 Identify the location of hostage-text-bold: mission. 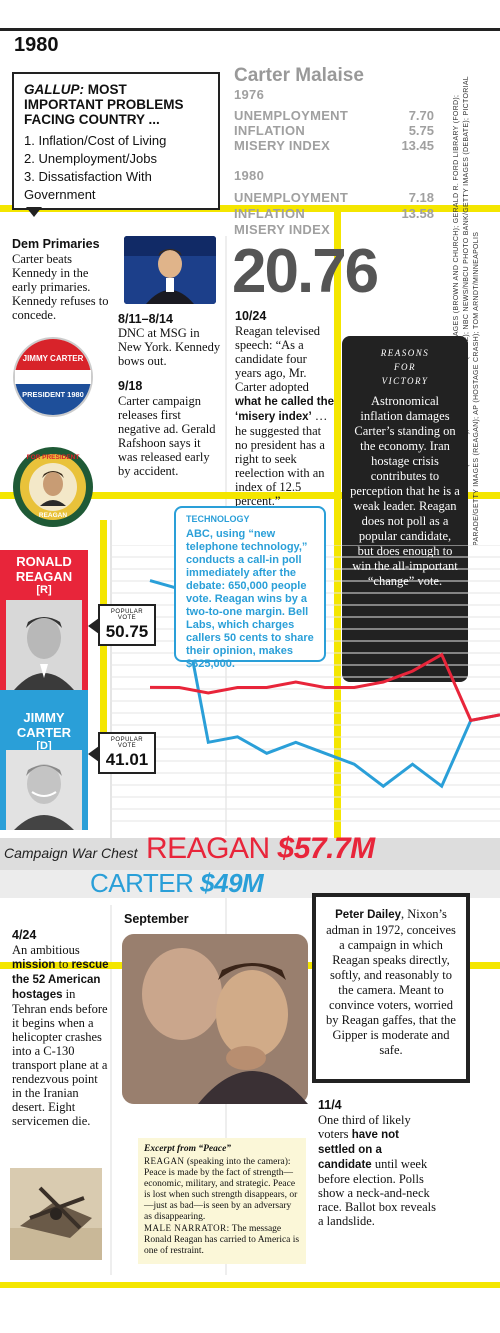
(34, 965).